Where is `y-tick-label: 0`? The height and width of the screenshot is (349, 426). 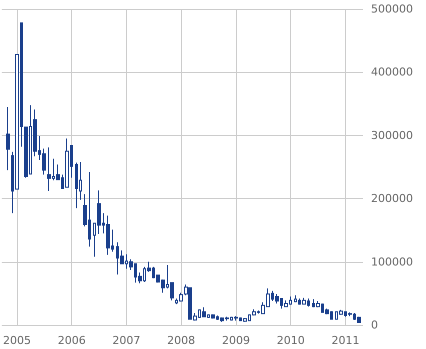
y-tick-label: 0 is located at coordinates (374, 325).